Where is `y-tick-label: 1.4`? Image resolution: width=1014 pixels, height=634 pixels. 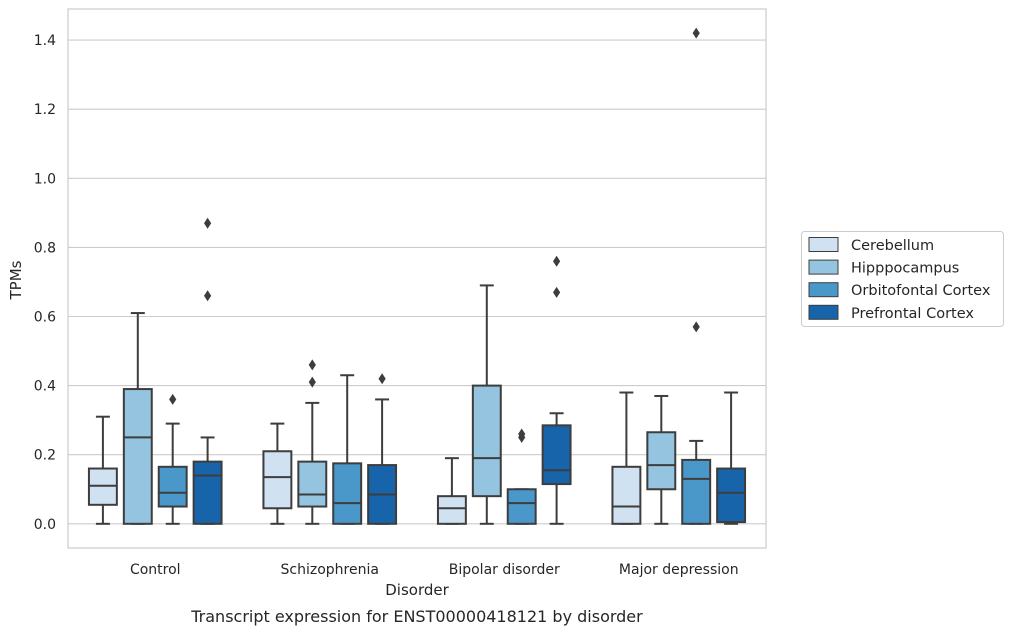 y-tick-label: 1.4 is located at coordinates (45, 41).